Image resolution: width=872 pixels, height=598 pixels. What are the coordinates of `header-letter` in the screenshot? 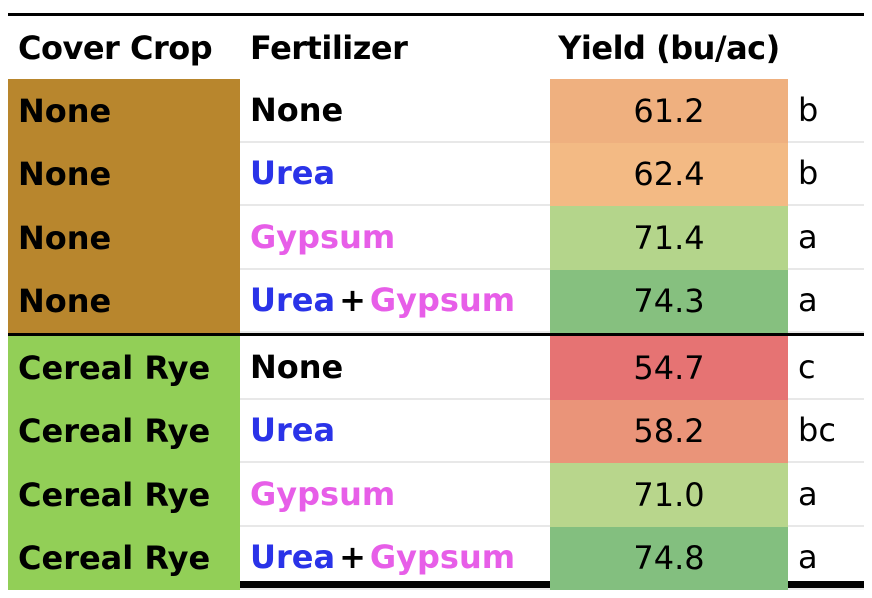 It's located at (826, 47).